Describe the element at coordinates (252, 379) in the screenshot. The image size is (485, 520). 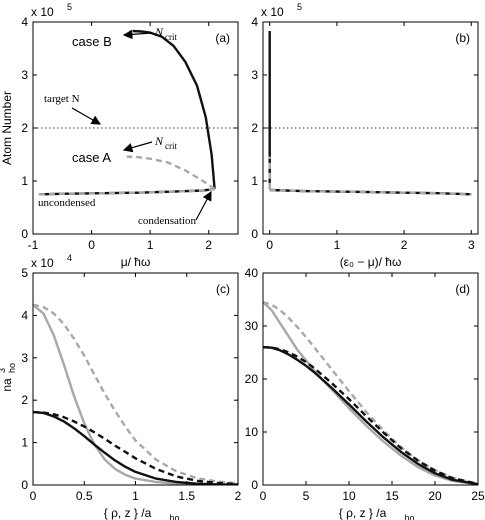
I see `y-tick-label: 20` at that location.